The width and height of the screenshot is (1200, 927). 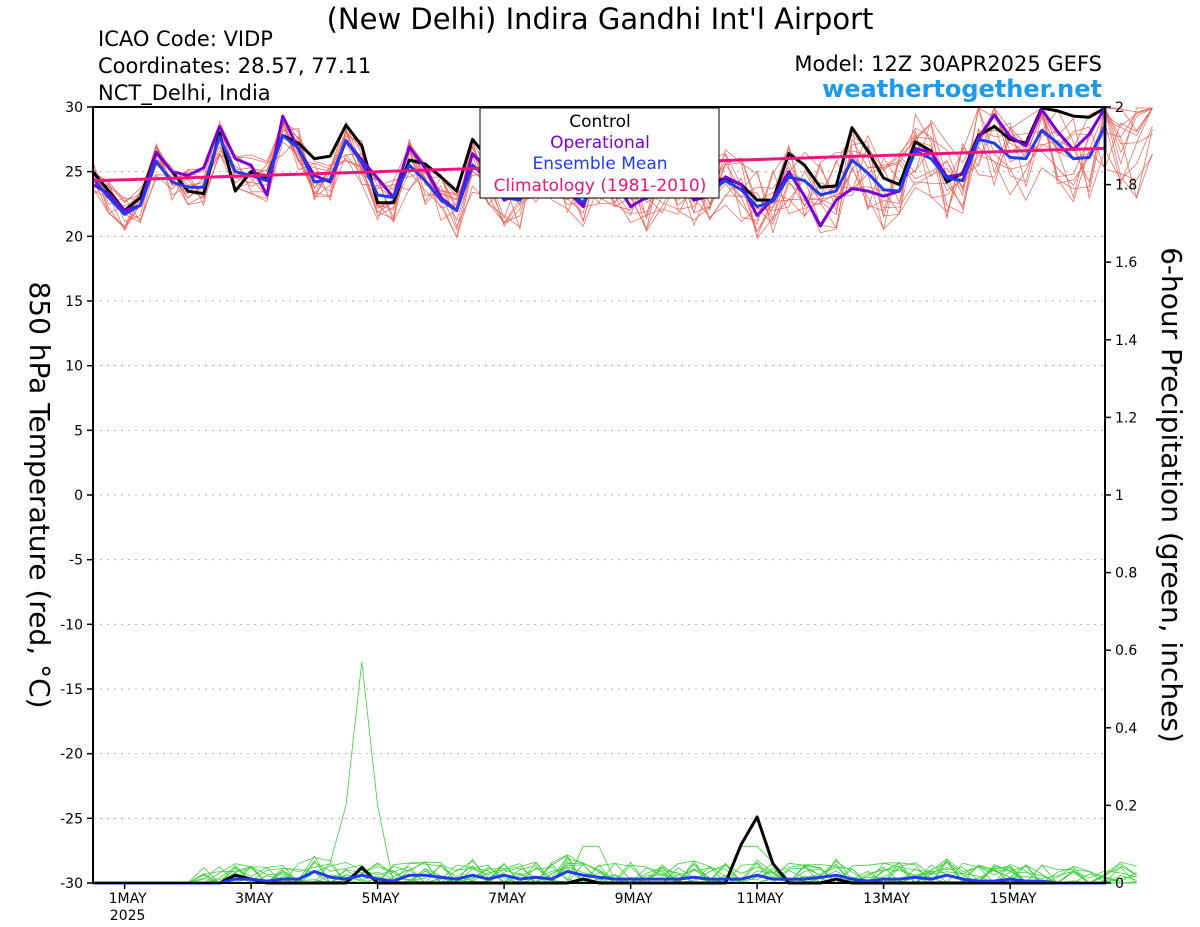 I want to click on x-tick-label: 1MAY, so click(x=128, y=899).